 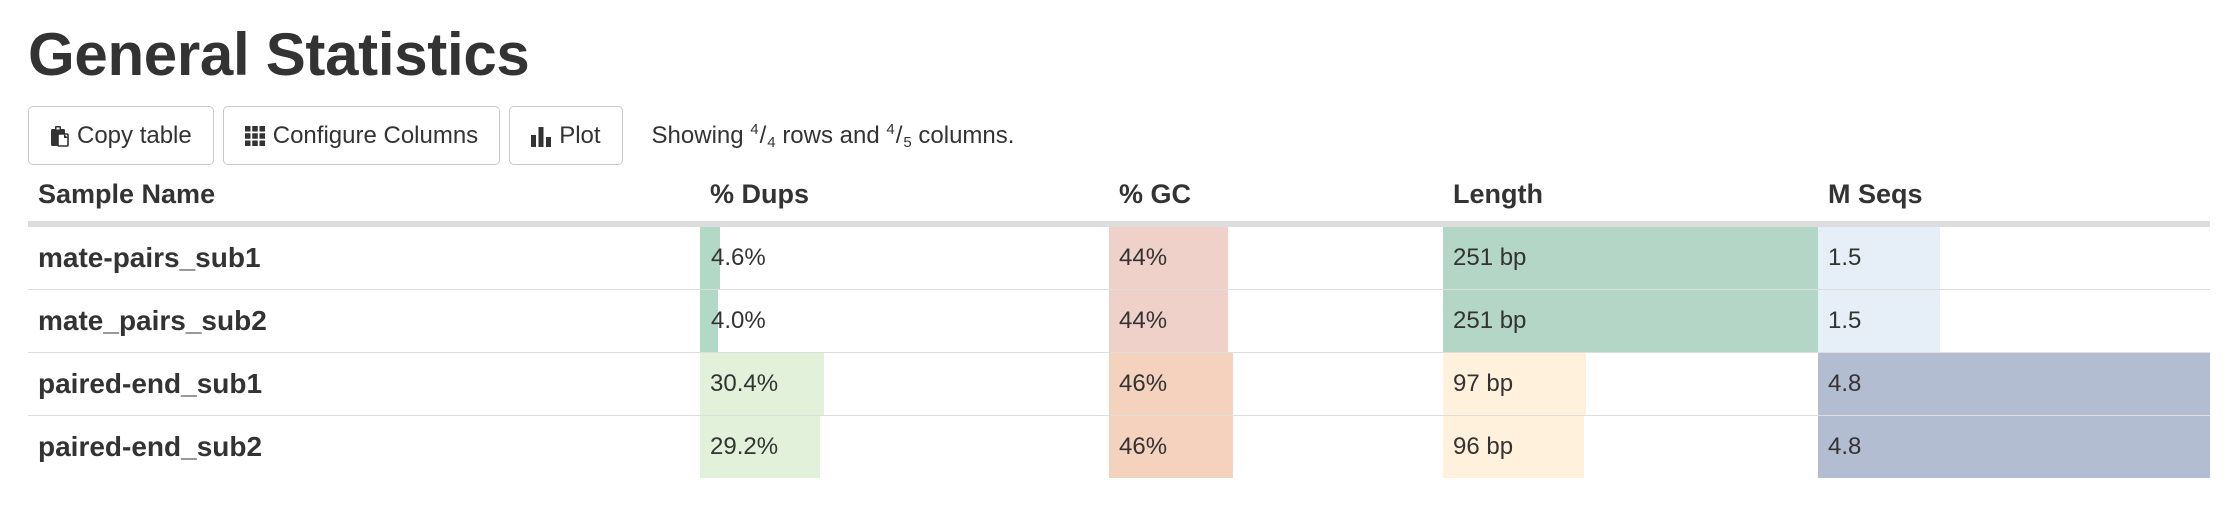 I want to click on length-value: 96 bp, so click(x=1483, y=446).